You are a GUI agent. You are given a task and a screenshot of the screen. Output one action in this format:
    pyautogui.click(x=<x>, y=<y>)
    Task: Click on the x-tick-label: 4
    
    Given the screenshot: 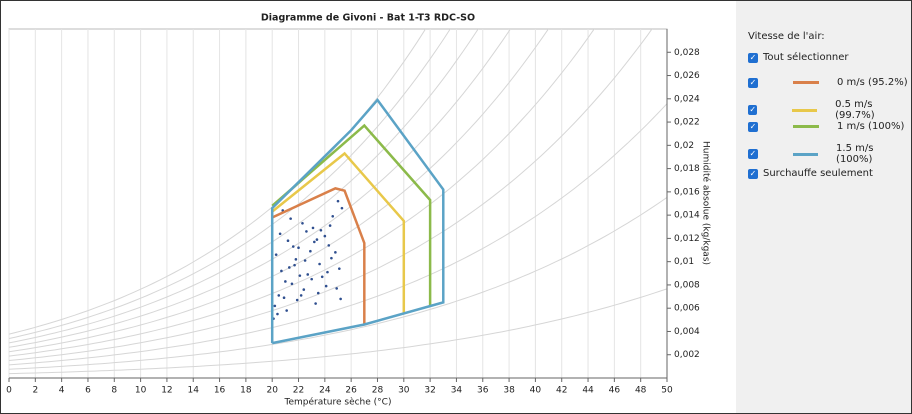 What is the action you would take?
    pyautogui.click(x=62, y=391)
    